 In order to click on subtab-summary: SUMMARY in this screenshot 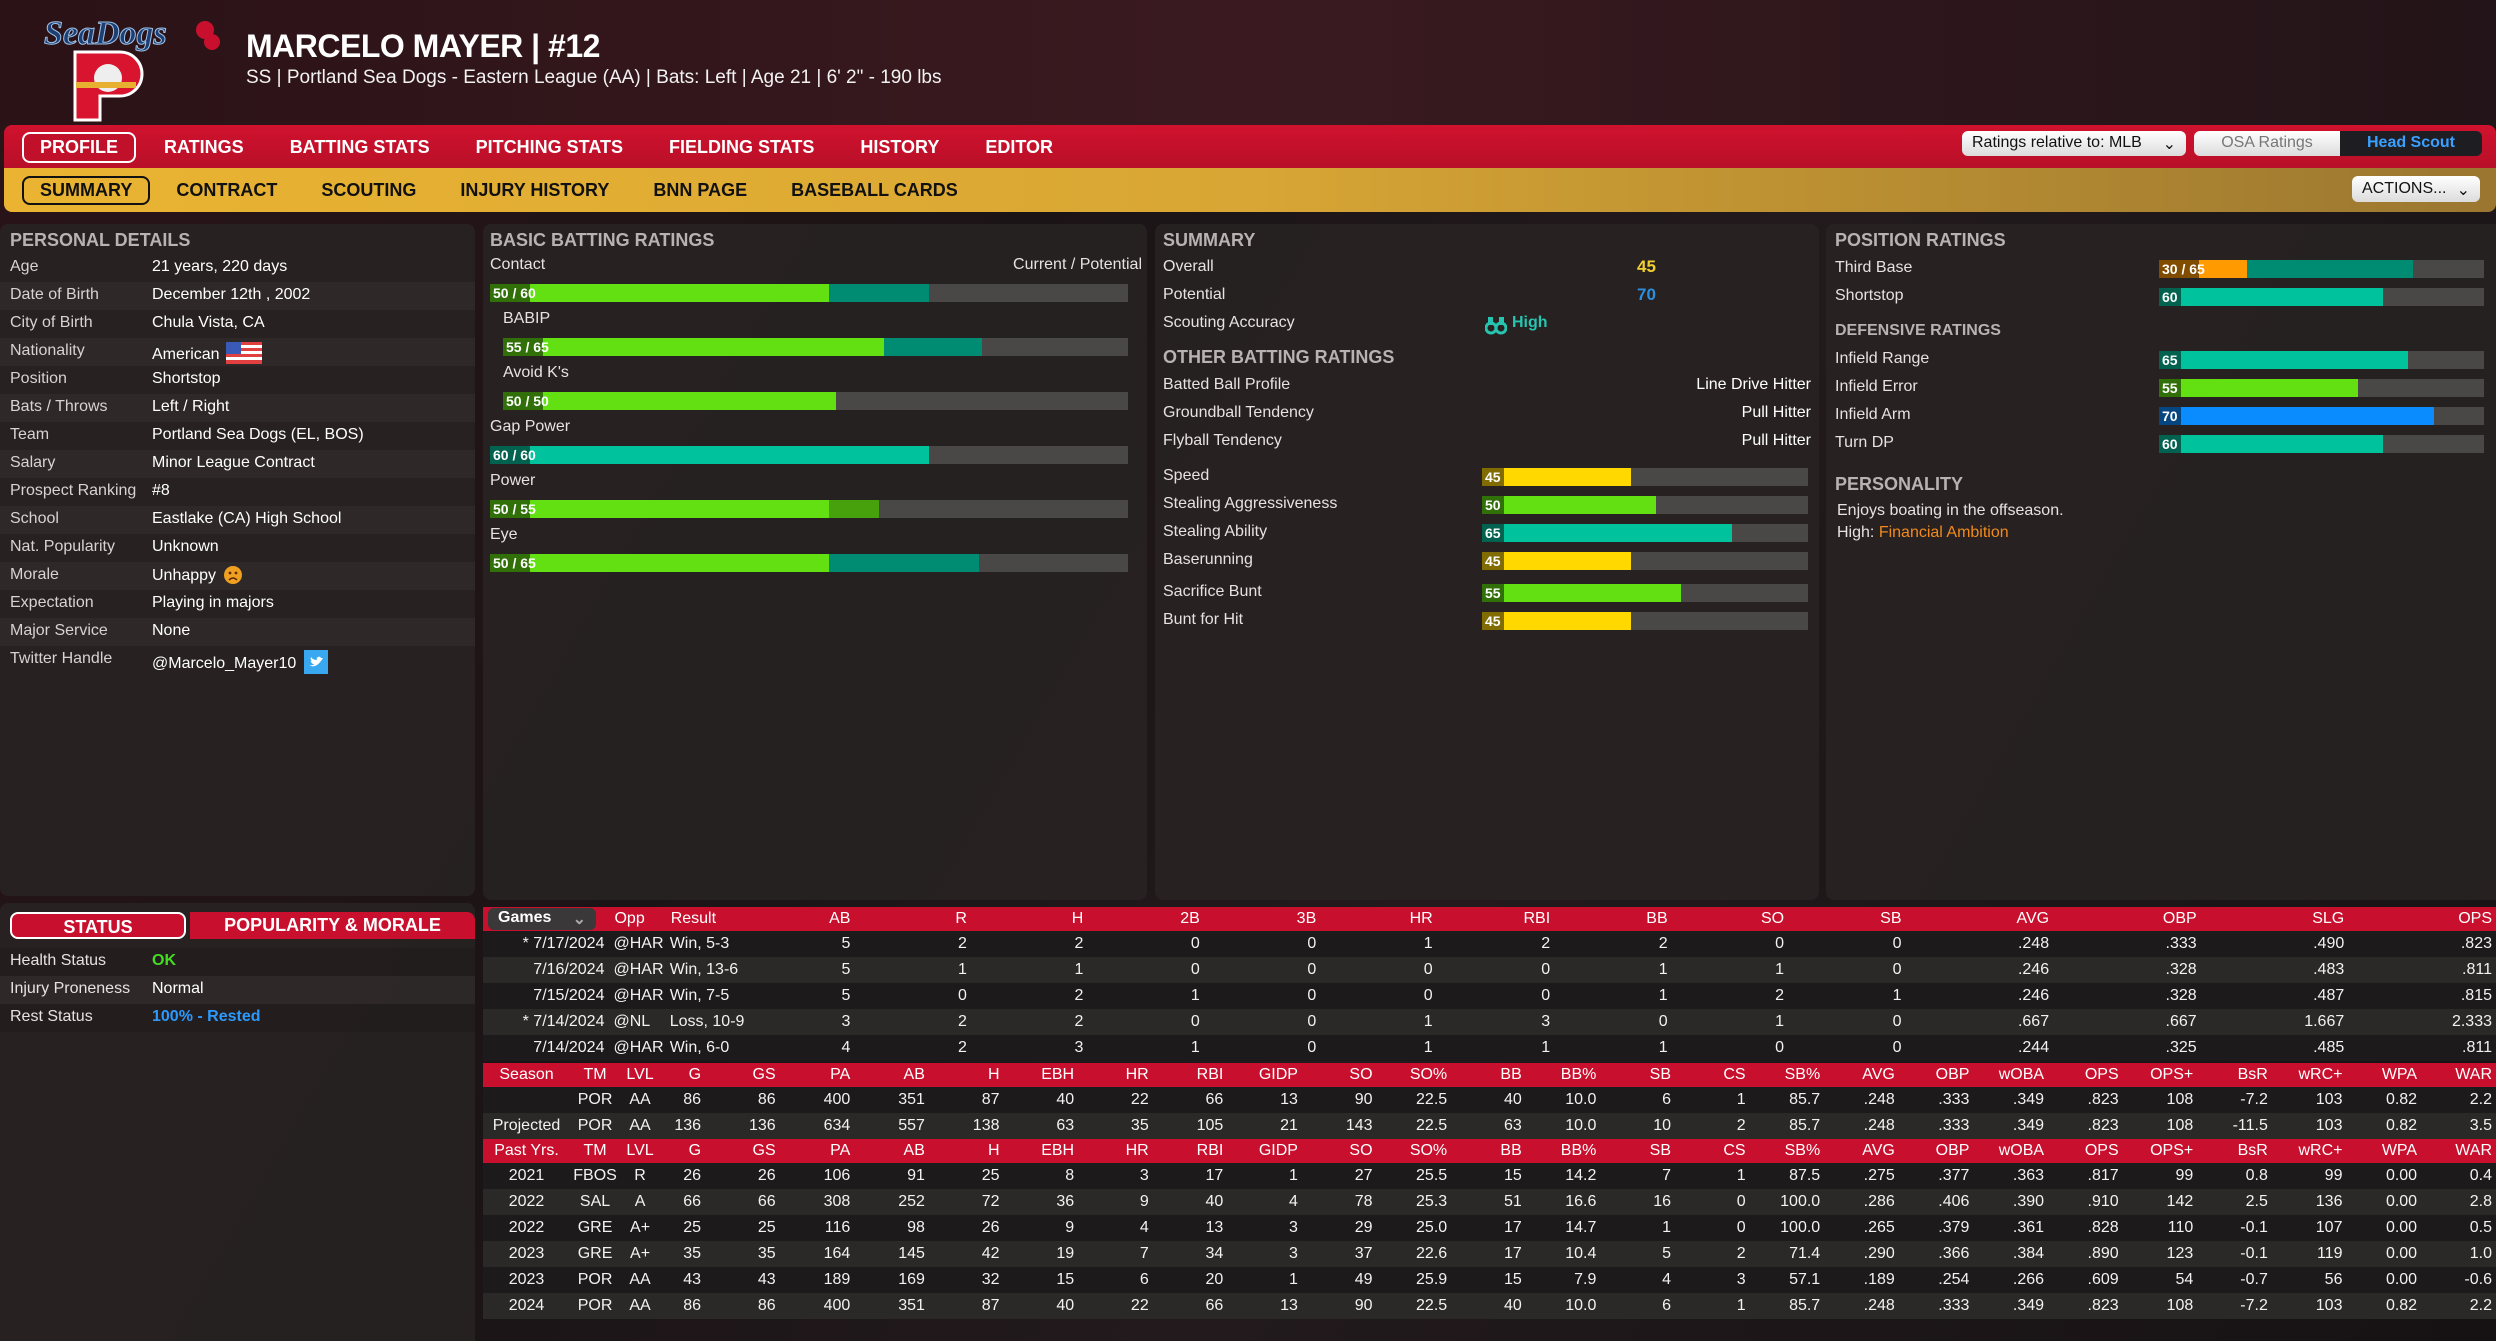, I will do `click(86, 190)`.